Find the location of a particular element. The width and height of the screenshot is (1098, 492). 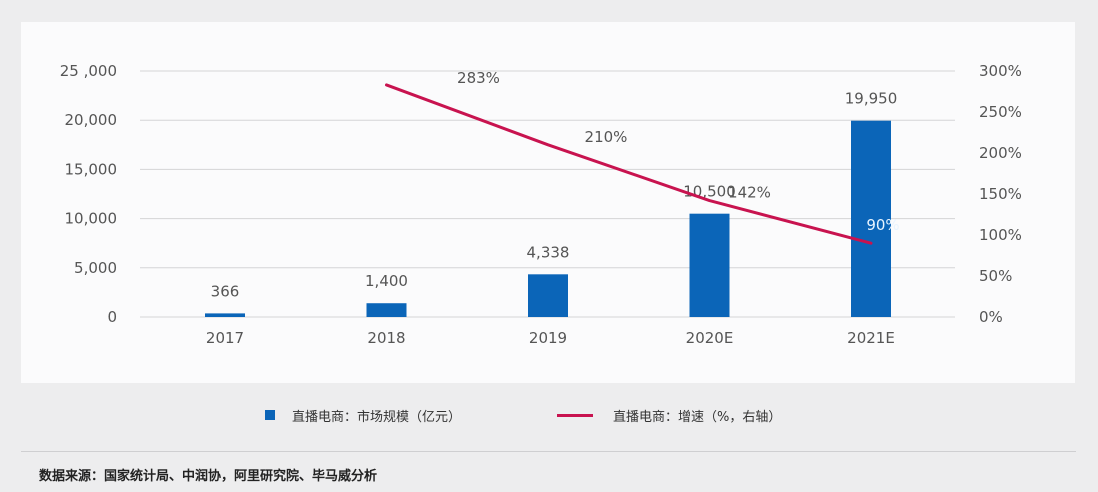

right-axis: 0% 50% 100% 150% 200% 250% 300% is located at coordinates (1000, 194).